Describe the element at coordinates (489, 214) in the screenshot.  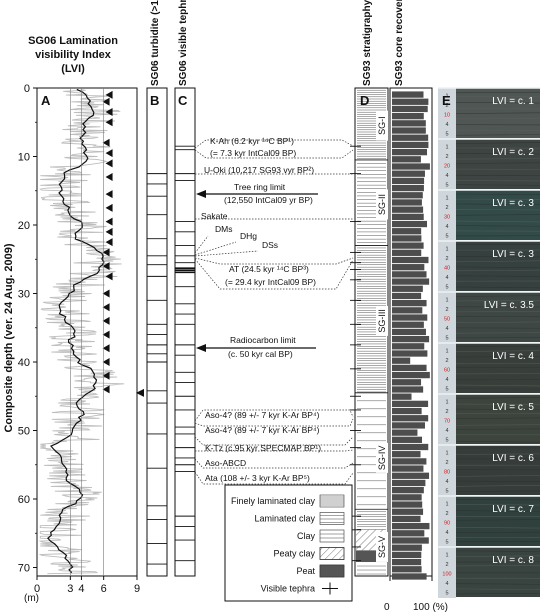
I see `core-photo: 1 2 30 4 5 LVI = c. 3` at that location.